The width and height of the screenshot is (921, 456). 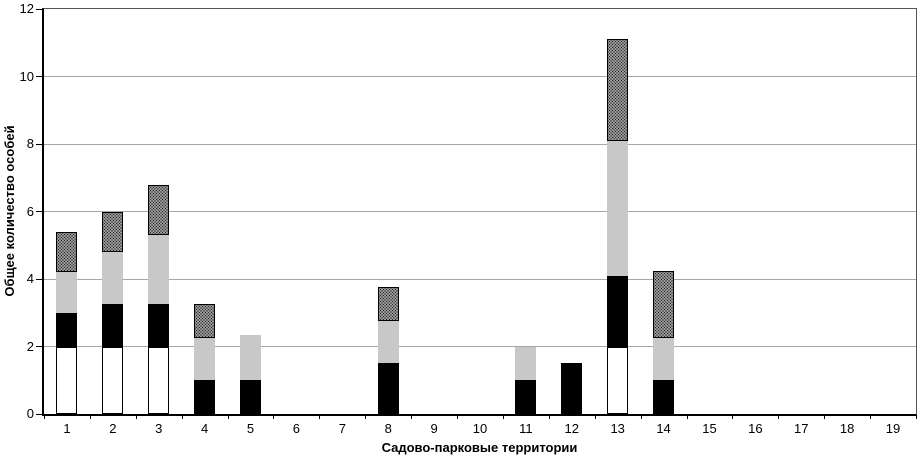 What do you see at coordinates (480, 346) in the screenshot?
I see `gridline-y2` at bounding box center [480, 346].